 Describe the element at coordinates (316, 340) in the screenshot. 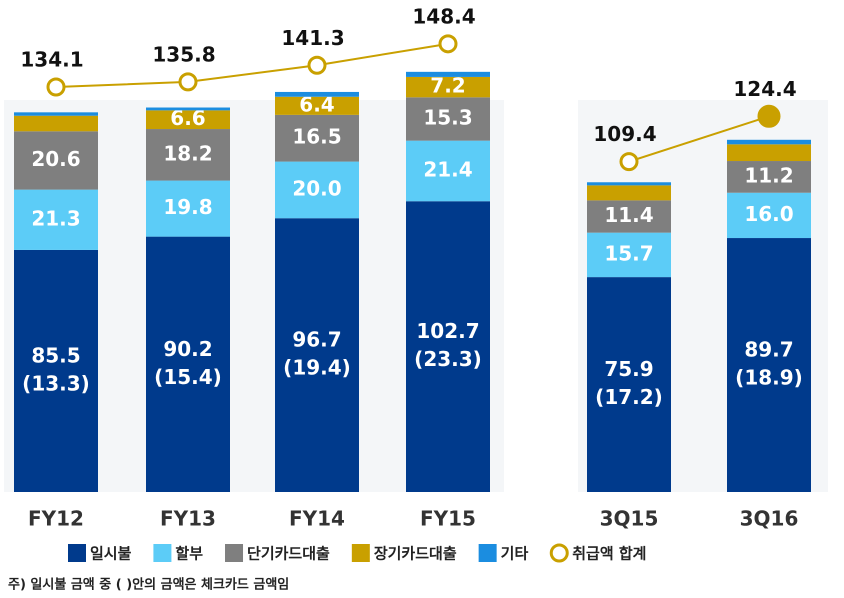

I see `data-label: 96.7` at that location.